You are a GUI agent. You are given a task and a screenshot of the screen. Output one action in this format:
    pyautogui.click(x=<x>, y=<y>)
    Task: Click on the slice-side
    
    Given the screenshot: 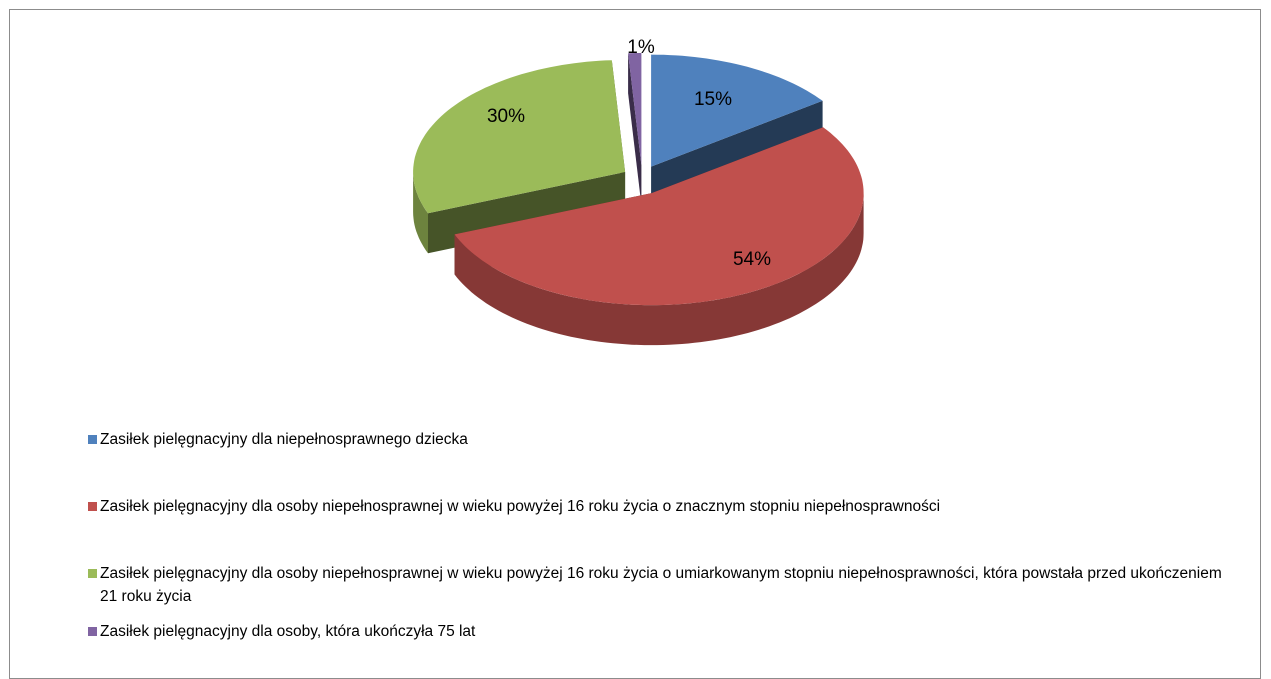 What is the action you would take?
    pyautogui.click(x=635, y=129)
    